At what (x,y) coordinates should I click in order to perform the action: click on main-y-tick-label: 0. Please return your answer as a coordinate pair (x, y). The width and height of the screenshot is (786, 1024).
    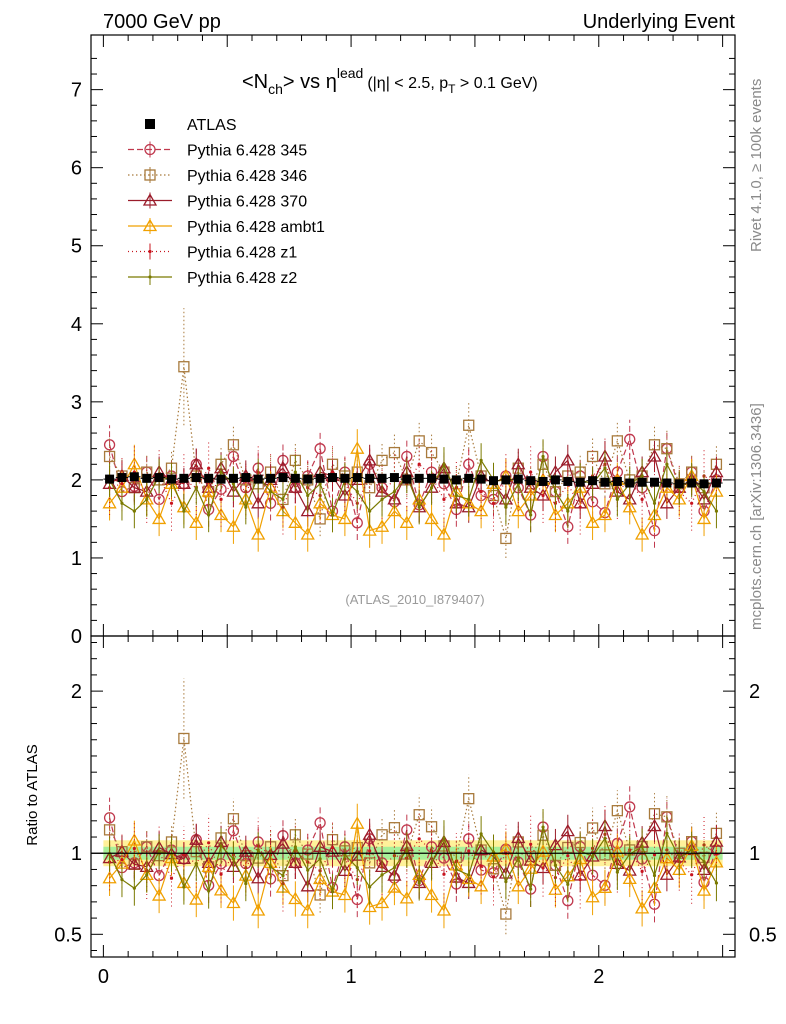
    Looking at the image, I should click on (76, 637).